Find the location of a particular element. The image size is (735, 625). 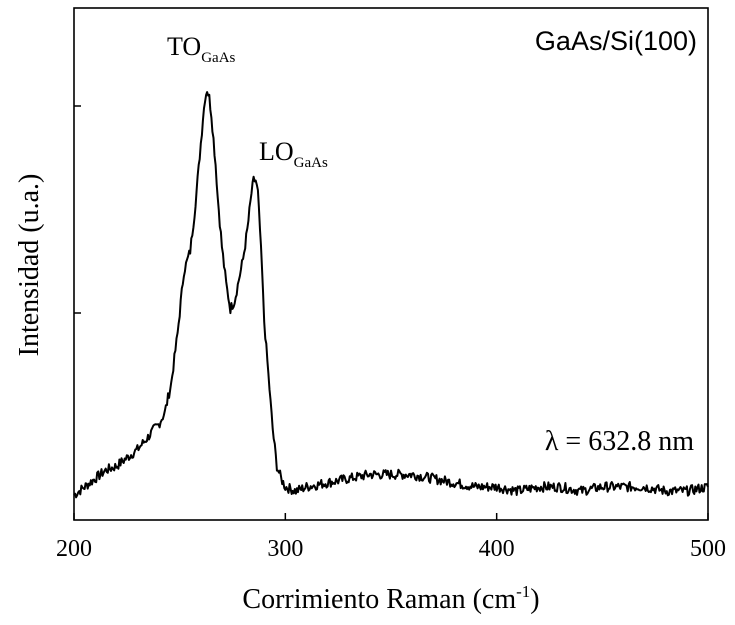

peak-label-lo-main: LO is located at coordinates (276, 151).